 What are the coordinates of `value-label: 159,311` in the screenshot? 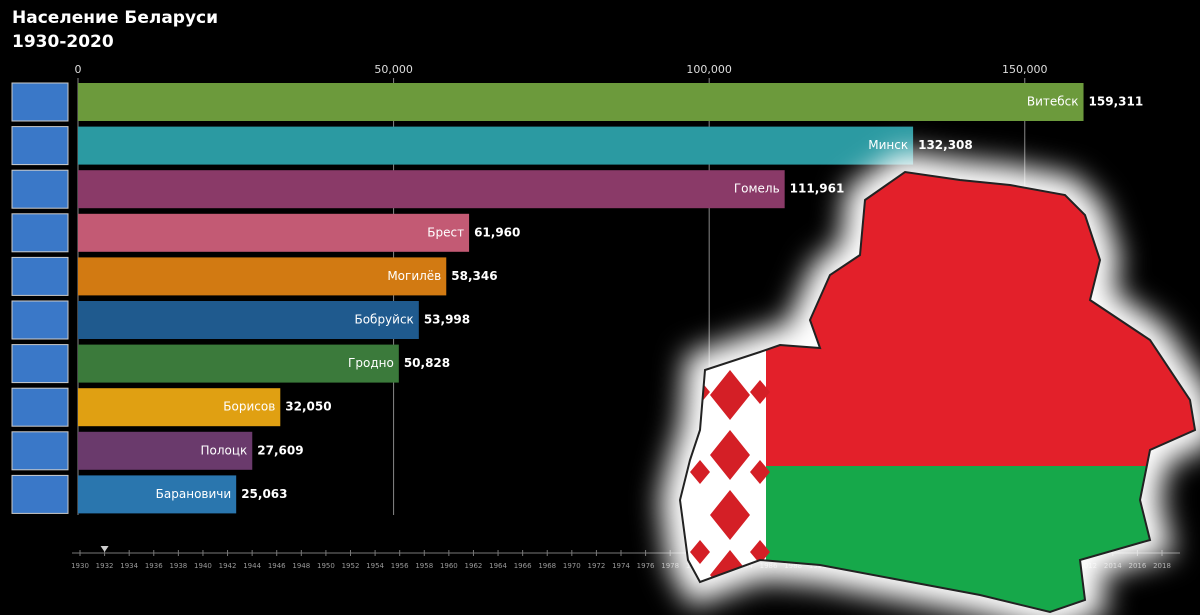 It's located at (1116, 102).